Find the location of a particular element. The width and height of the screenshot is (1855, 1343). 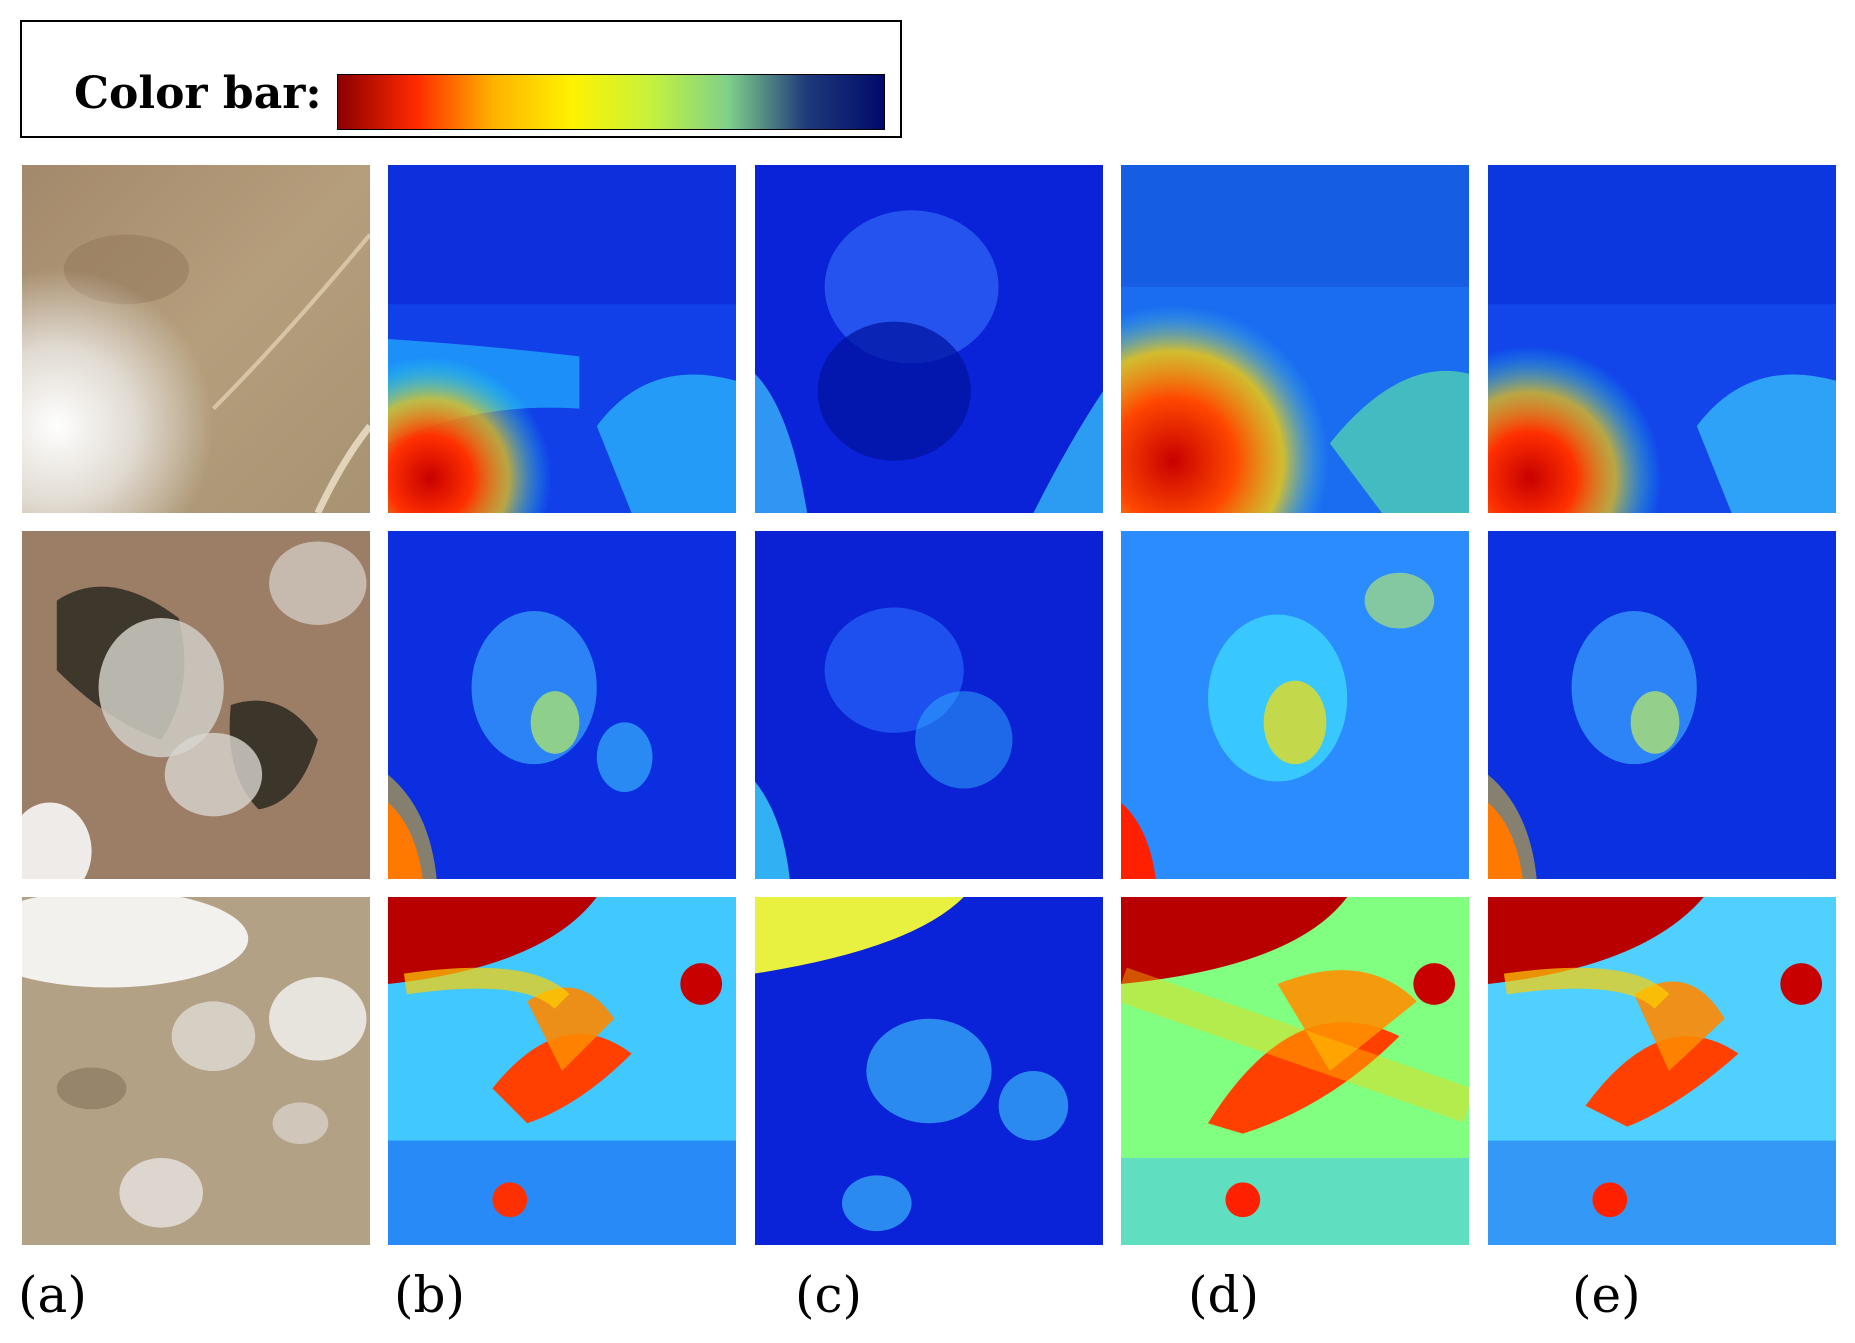

color-bar-legend: Color bar: is located at coordinates (461, 79).